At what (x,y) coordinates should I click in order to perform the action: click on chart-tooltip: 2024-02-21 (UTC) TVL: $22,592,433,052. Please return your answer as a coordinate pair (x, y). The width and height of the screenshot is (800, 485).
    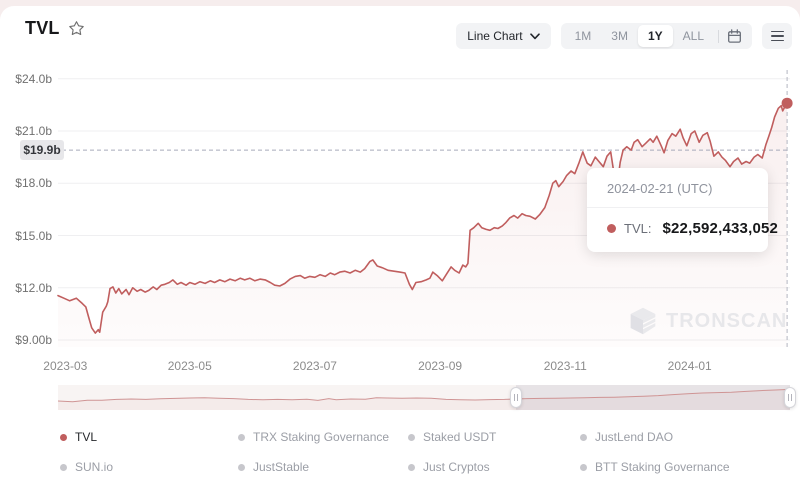
    Looking at the image, I should click on (682, 210).